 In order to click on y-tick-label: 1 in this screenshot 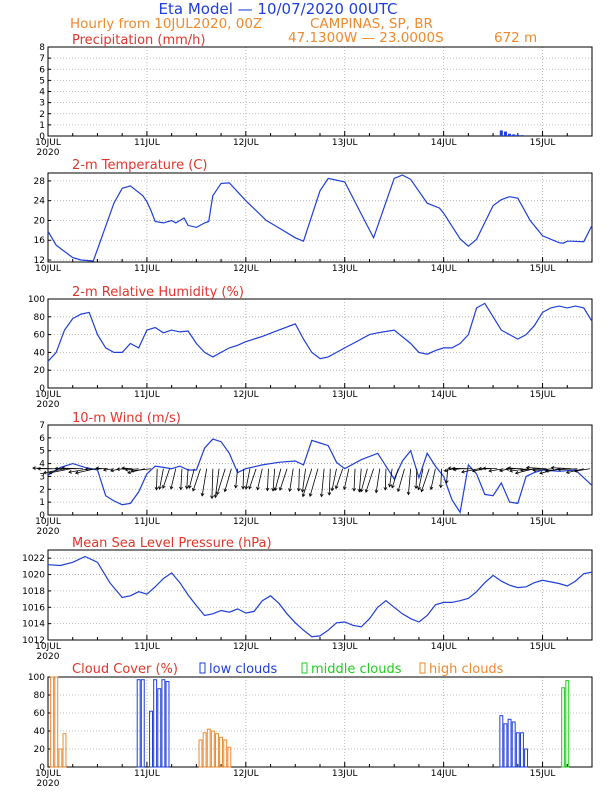, I will do `click(42, 503)`.